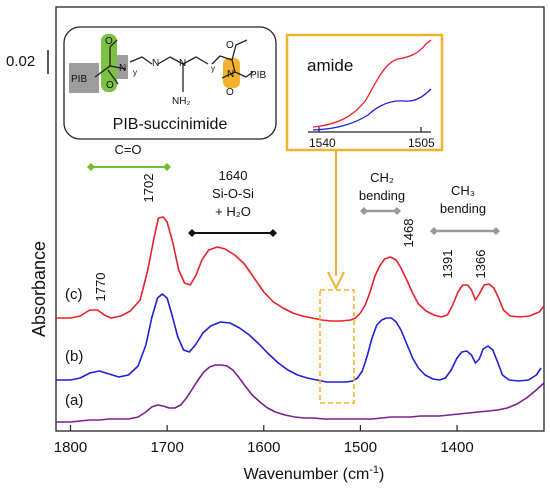 This screenshot has width=550, height=491. Describe the element at coordinates (213, 68) in the screenshot. I see `structure-label-y2: y` at that location.